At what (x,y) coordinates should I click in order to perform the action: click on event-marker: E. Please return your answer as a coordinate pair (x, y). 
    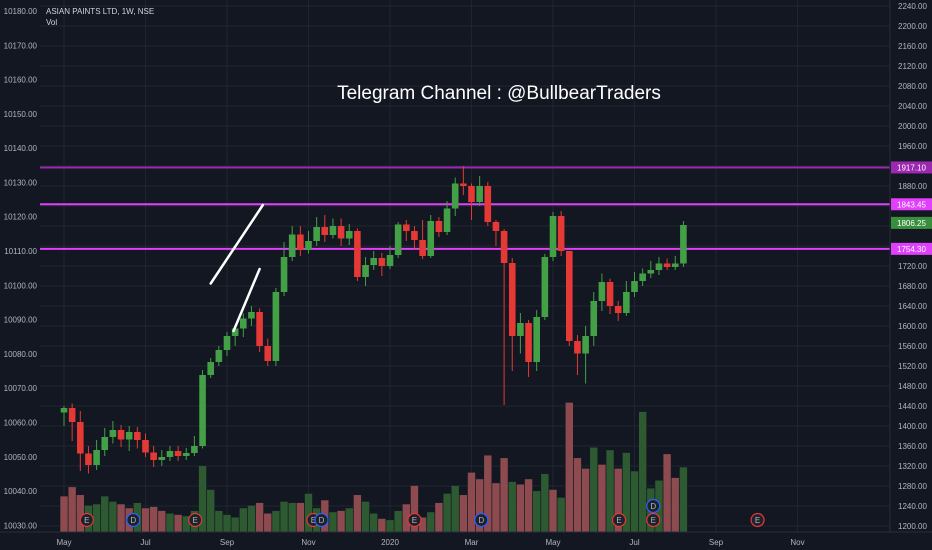
    Looking at the image, I should click on (195, 520).